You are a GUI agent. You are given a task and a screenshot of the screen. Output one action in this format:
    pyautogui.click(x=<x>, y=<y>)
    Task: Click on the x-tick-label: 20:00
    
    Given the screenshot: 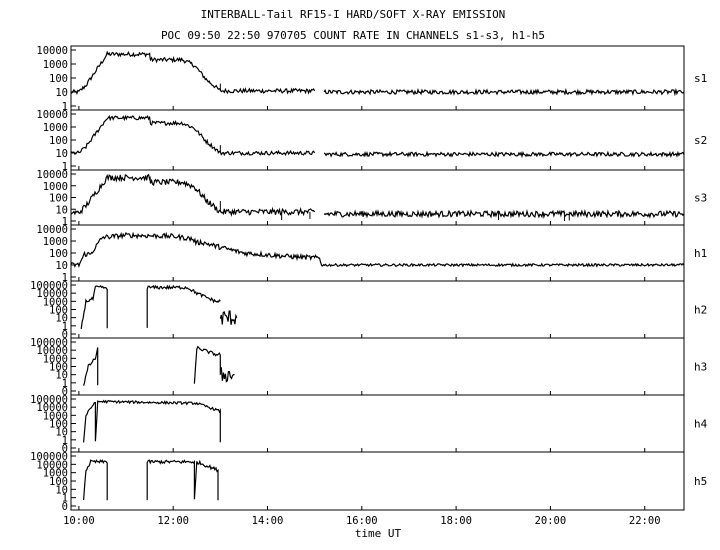 What is the action you would take?
    pyautogui.click(x=551, y=521)
    